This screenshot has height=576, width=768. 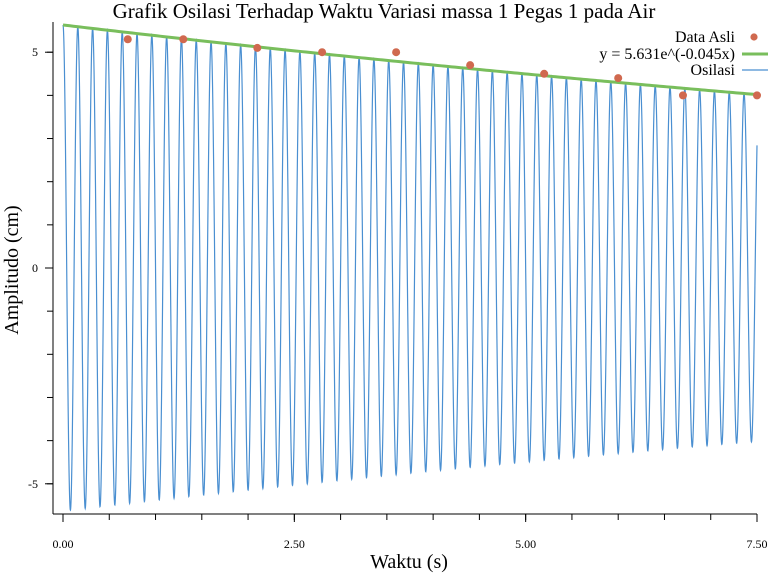 What do you see at coordinates (410, 60) in the screenshot?
I see `series-line-fit` at bounding box center [410, 60].